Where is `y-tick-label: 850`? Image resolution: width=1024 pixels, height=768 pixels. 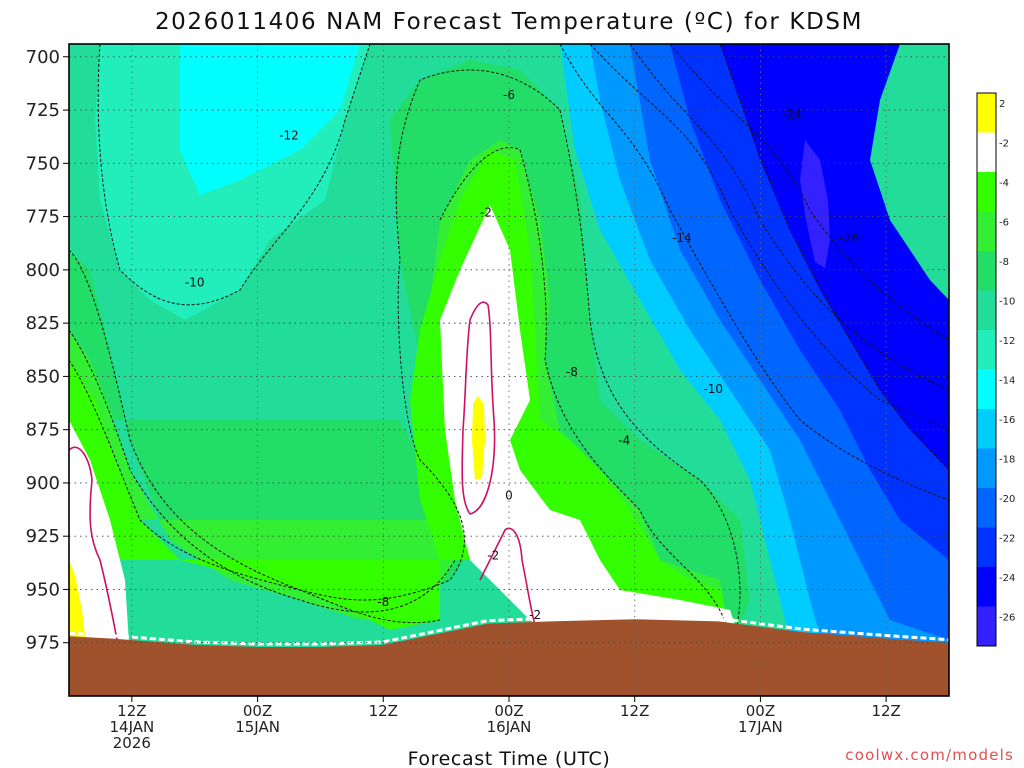
y-tick-label: 850 is located at coordinates (43, 376).